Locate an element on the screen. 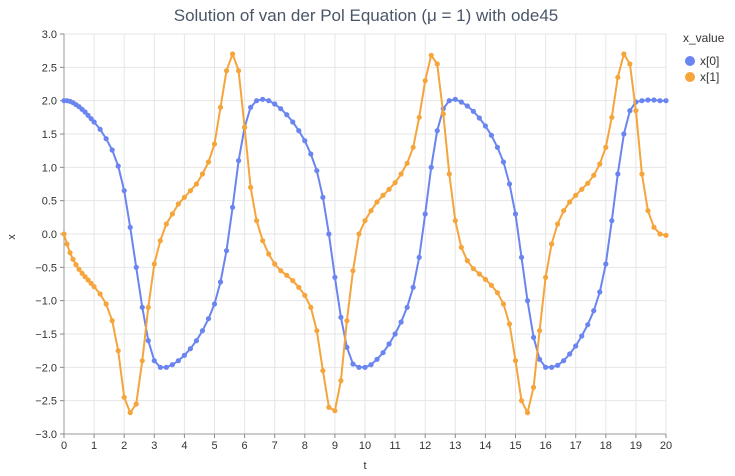 This screenshot has height=476, width=735. x-tick-label: 17 is located at coordinates (576, 446).